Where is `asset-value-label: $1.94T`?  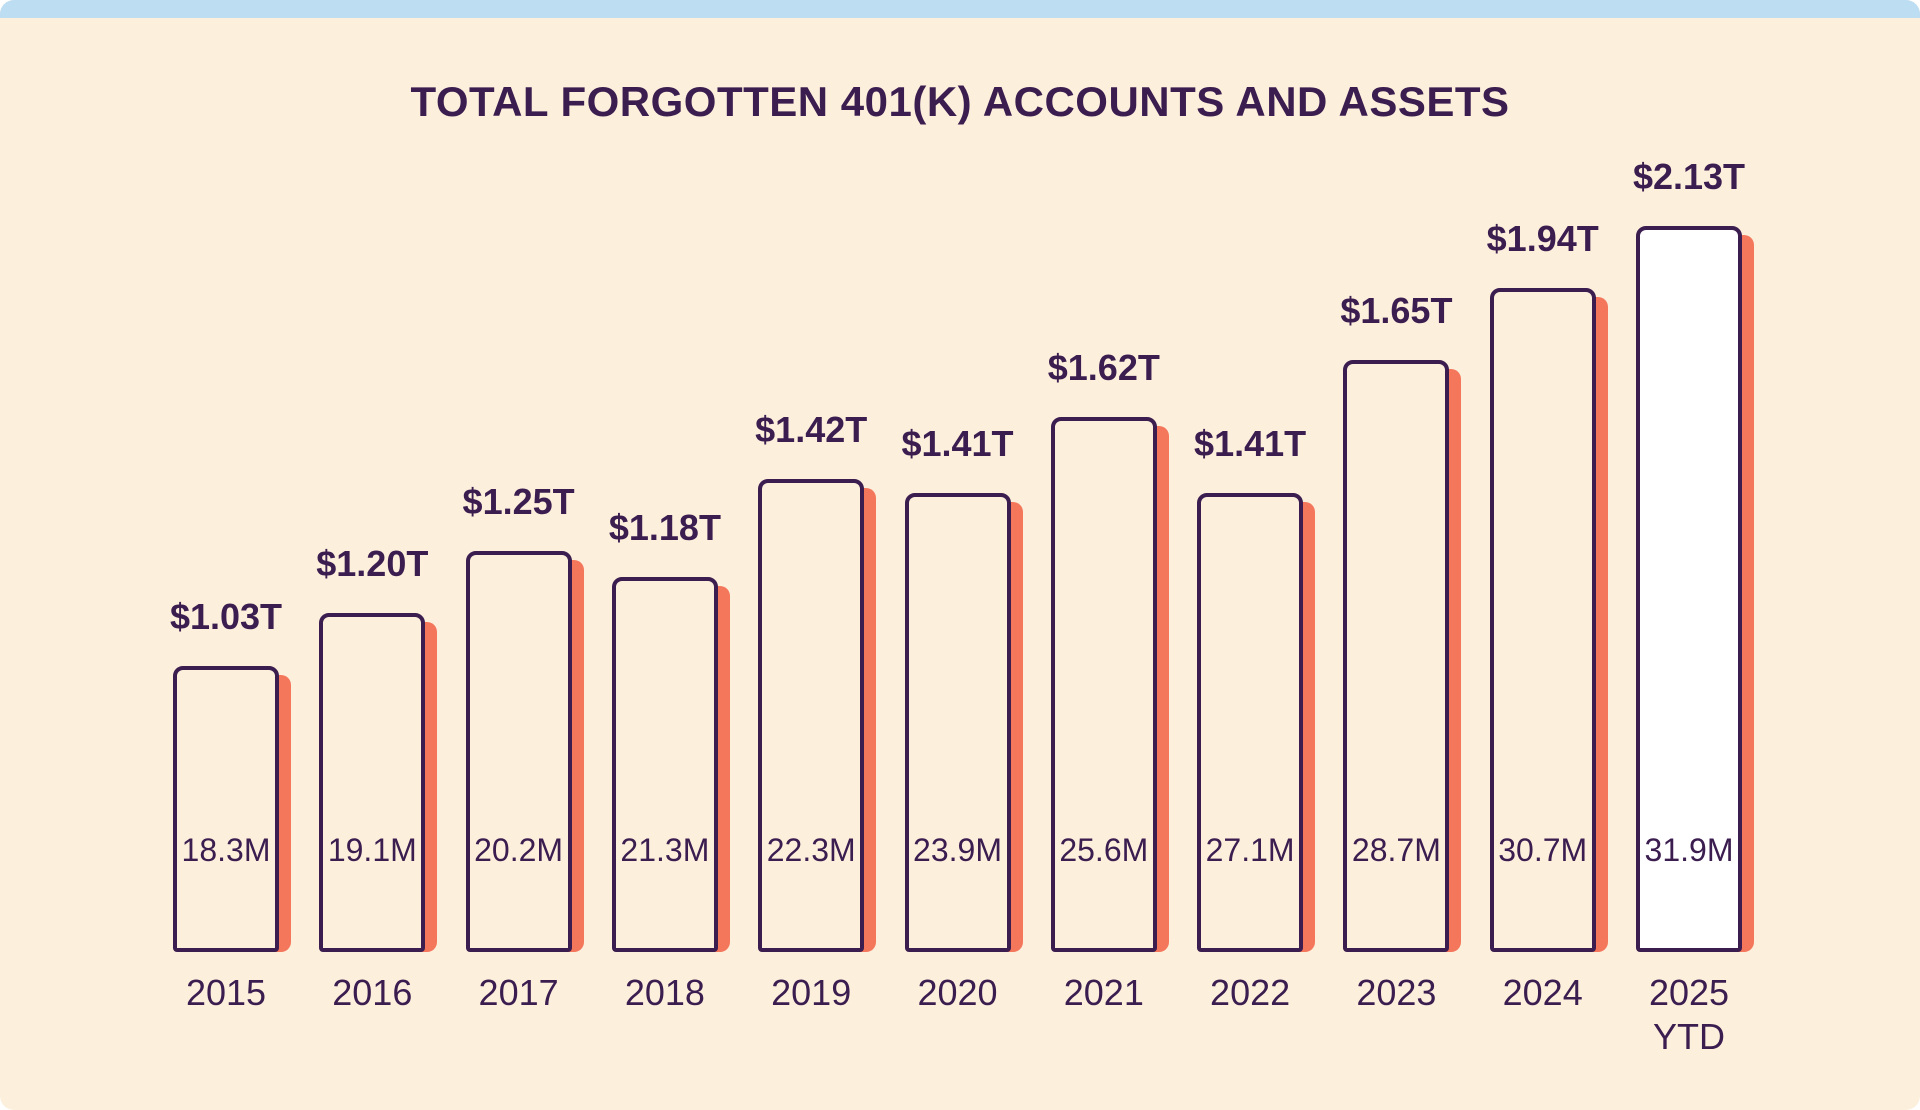
asset-value-label: $1.94T is located at coordinates (1542, 238).